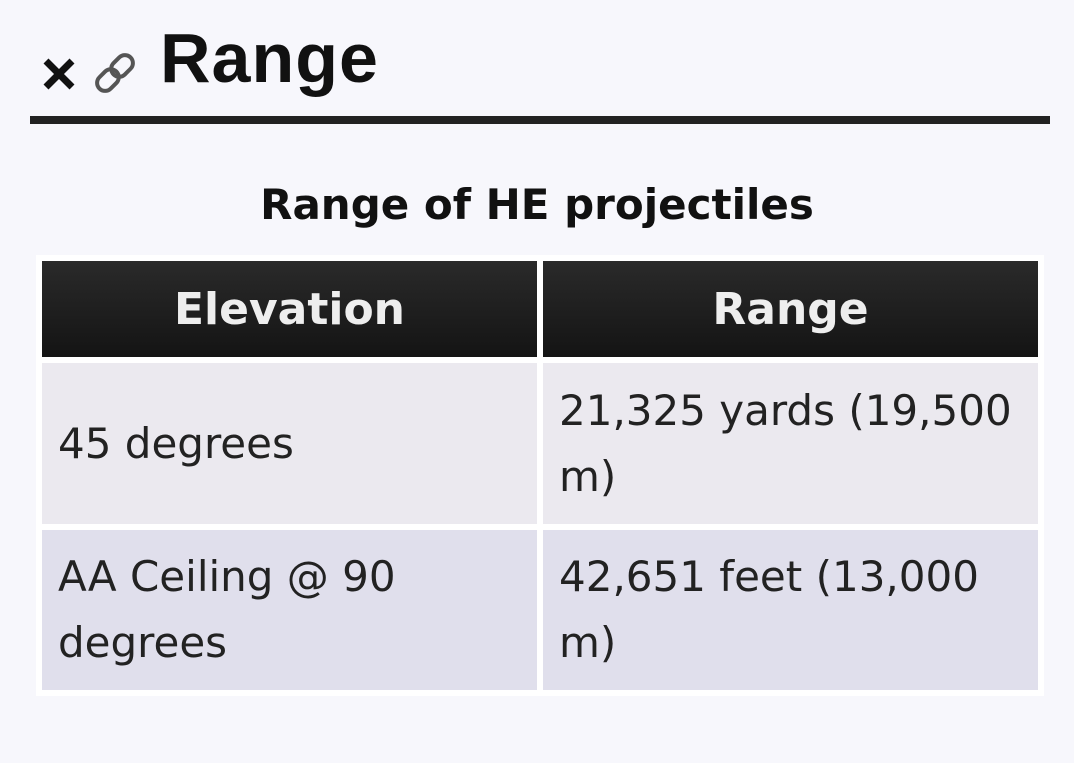 The image size is (1074, 763). What do you see at coordinates (269, 58) in the screenshot?
I see `section-title: Range` at bounding box center [269, 58].